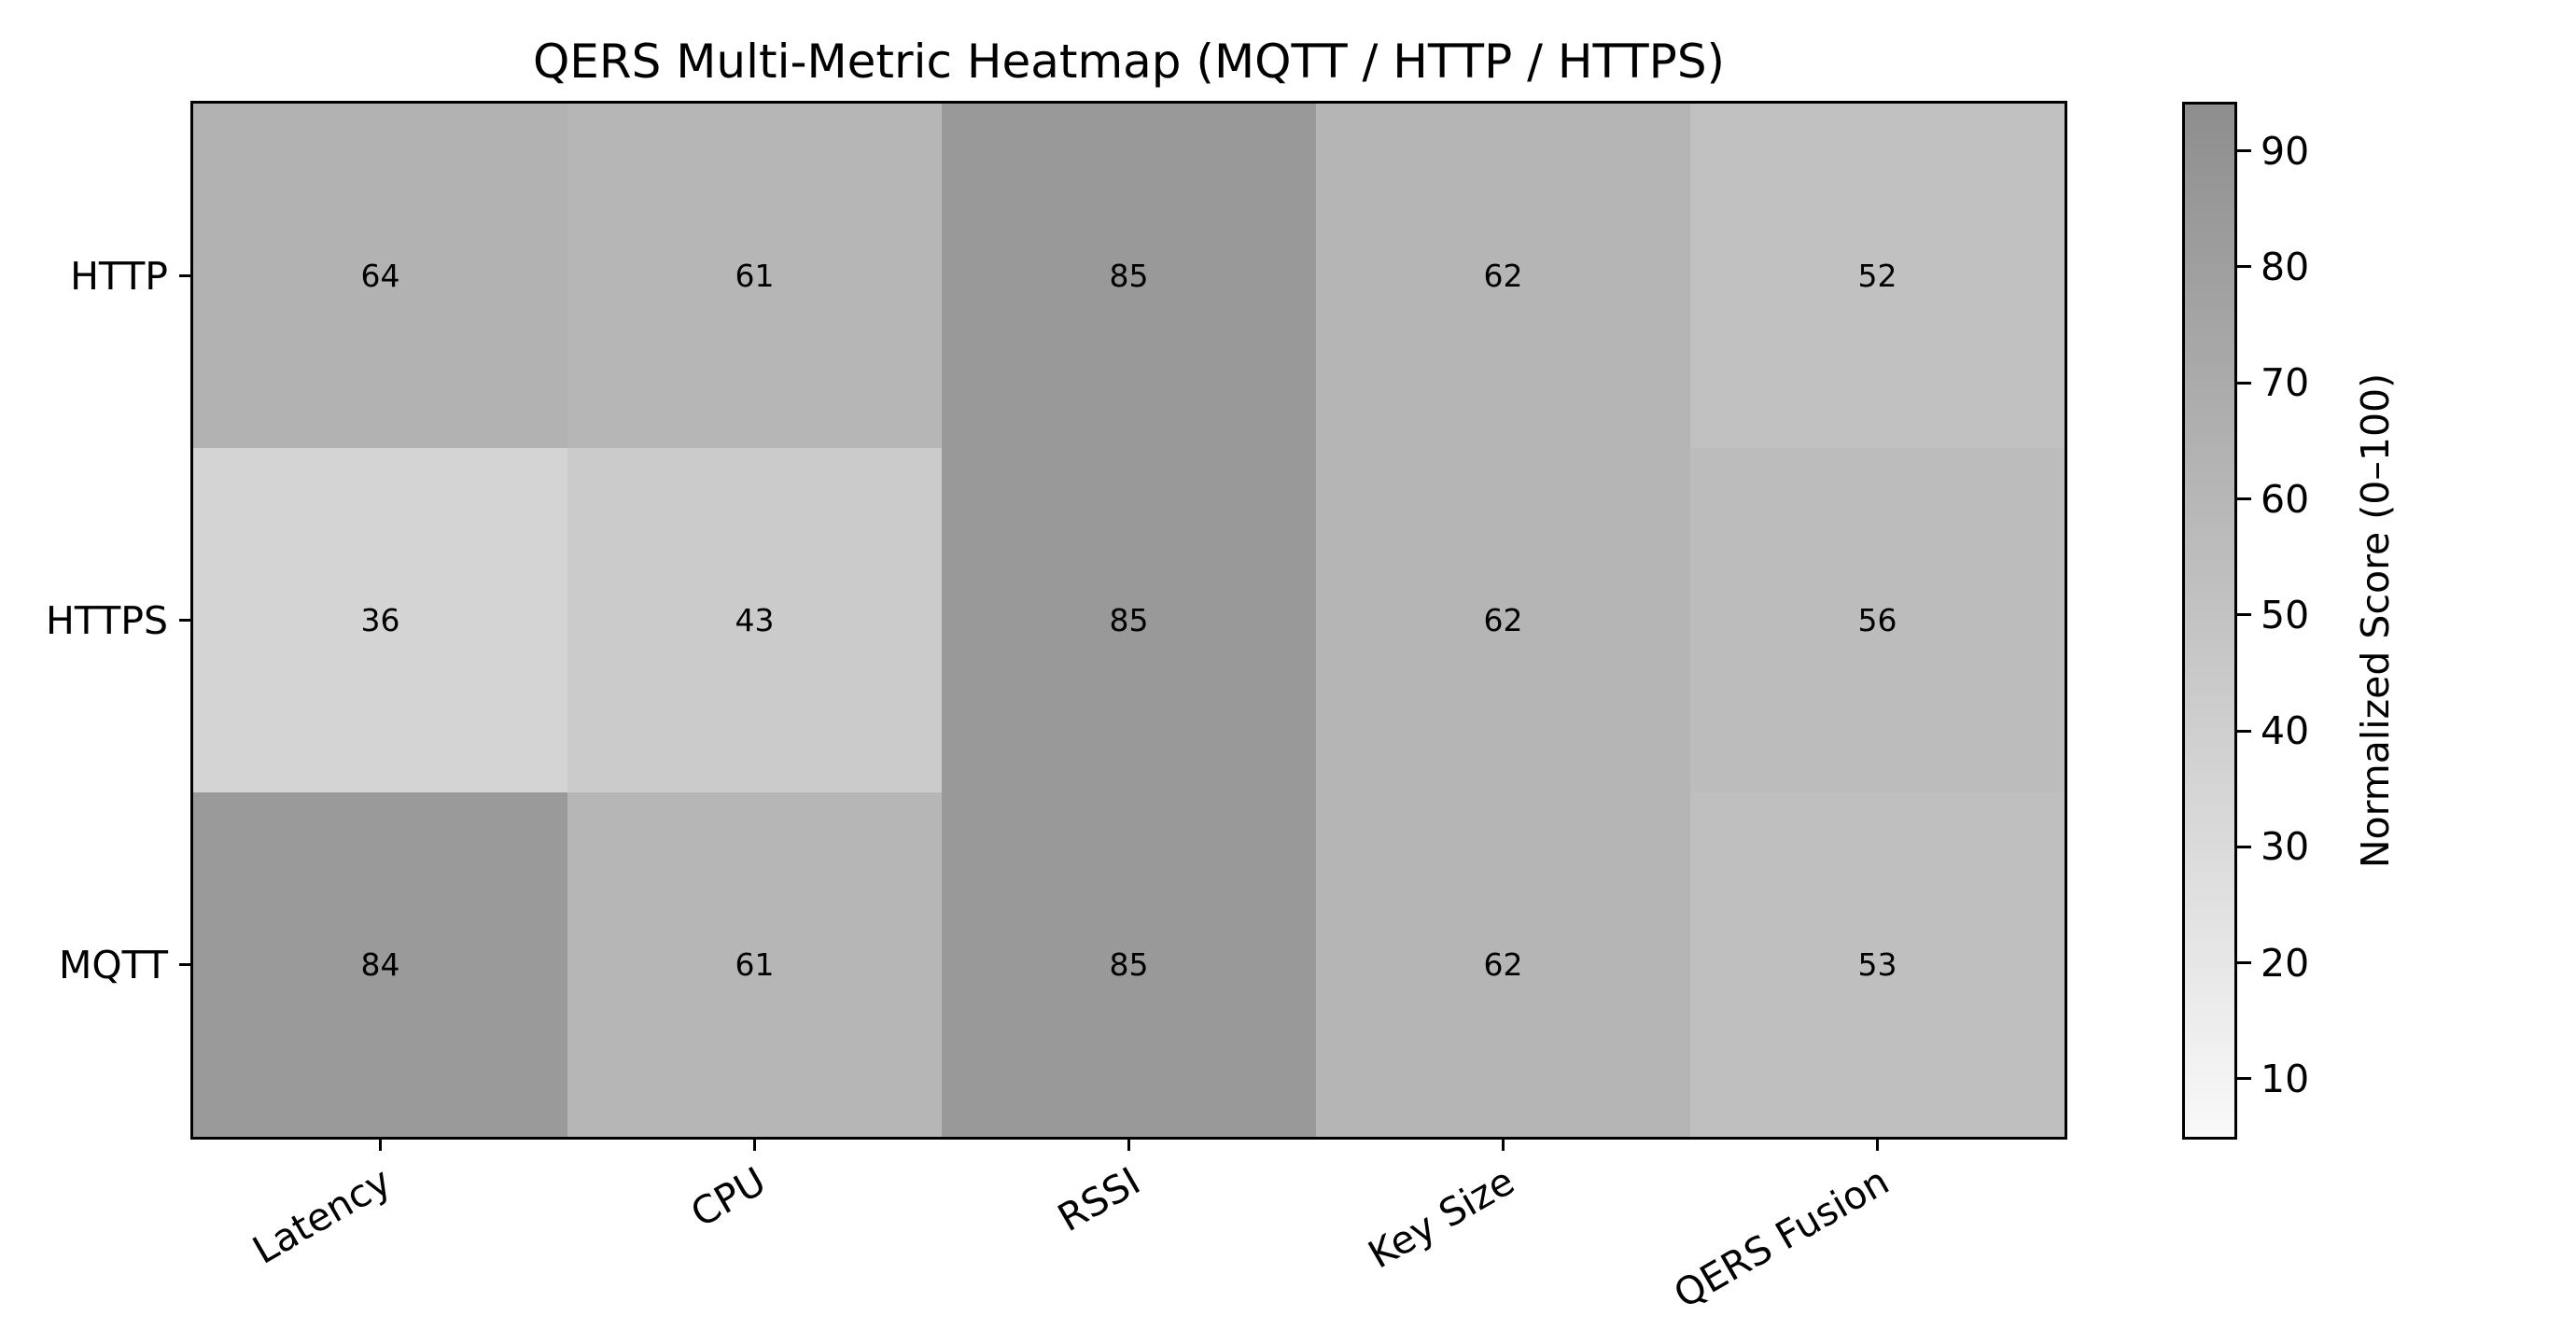  I want to click on colorbar, so click(2209, 621).